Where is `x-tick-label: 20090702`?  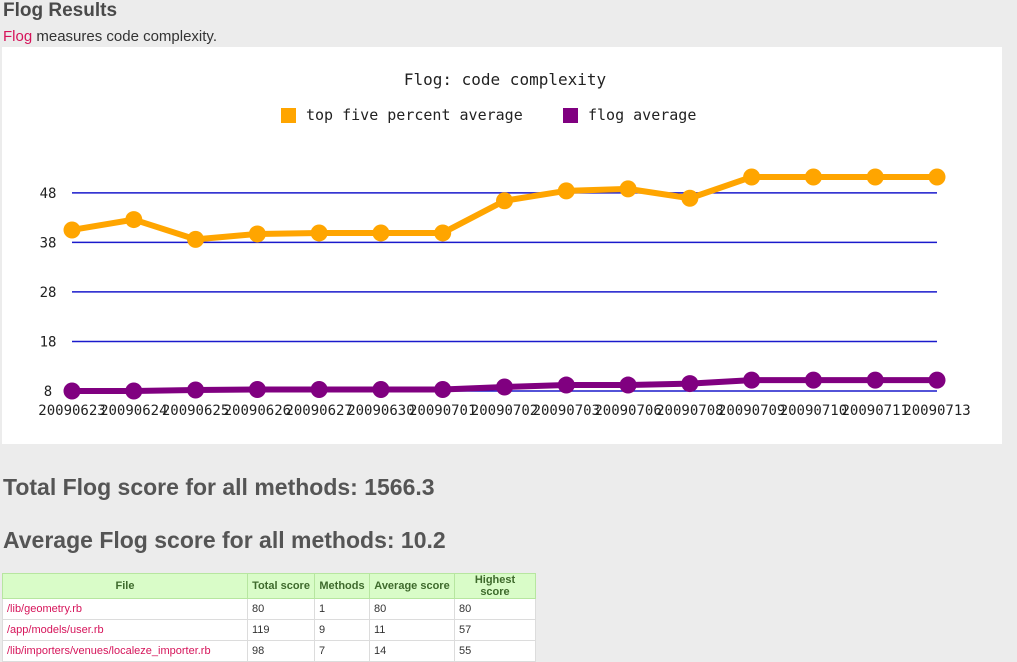
x-tick-label: 20090702 is located at coordinates (504, 411).